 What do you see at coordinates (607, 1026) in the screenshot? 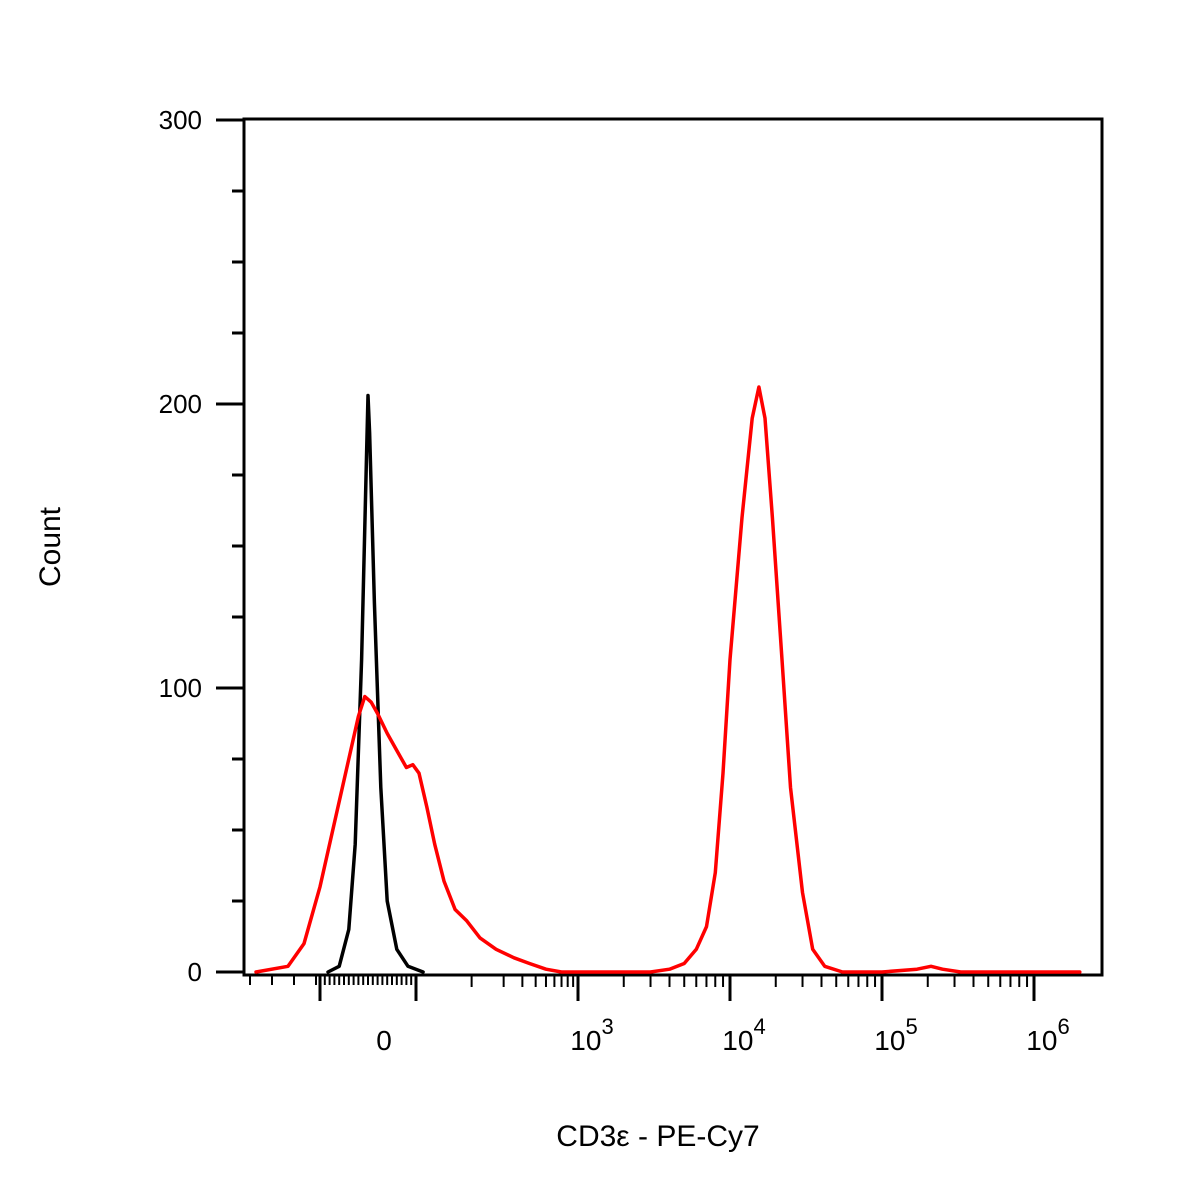
I see `x-tick-exponent: 3` at bounding box center [607, 1026].